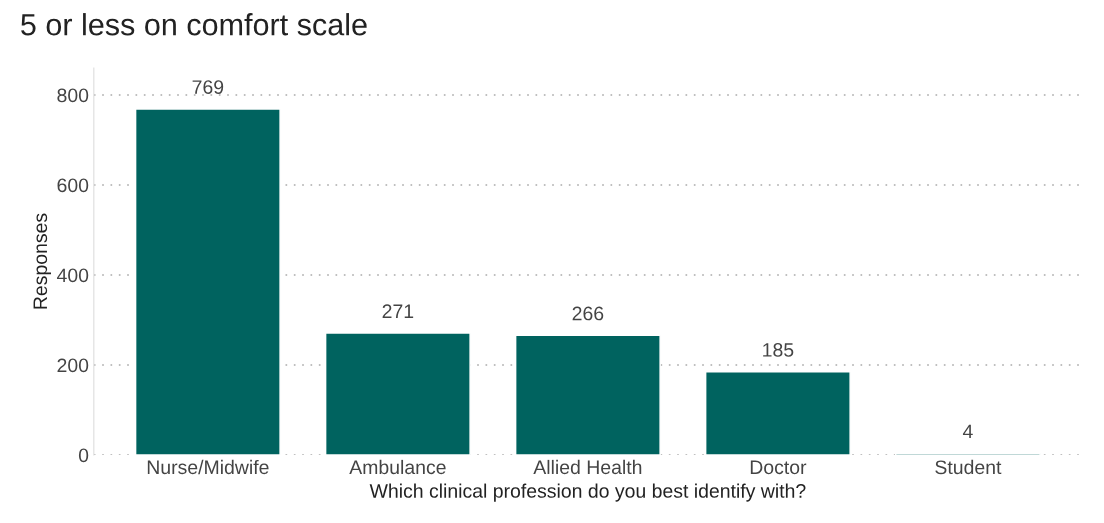 The height and width of the screenshot is (523, 1104). What do you see at coordinates (778, 467) in the screenshot?
I see `x-tick-label: Doctor` at bounding box center [778, 467].